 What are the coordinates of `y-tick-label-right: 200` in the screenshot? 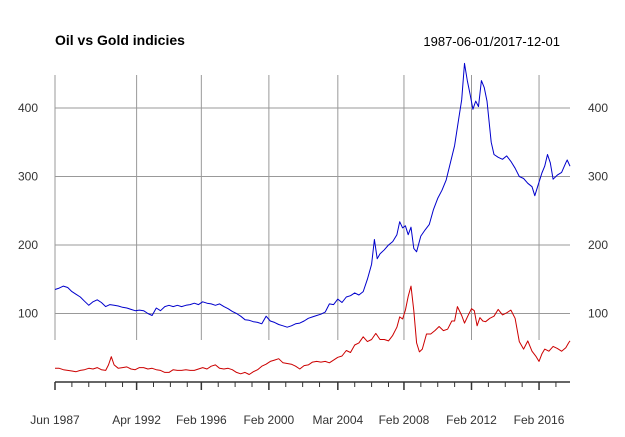 It's located at (598, 245).